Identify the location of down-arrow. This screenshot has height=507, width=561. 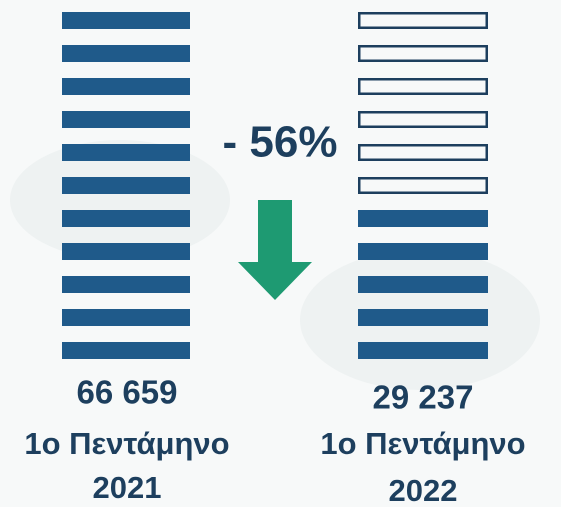
(275, 250).